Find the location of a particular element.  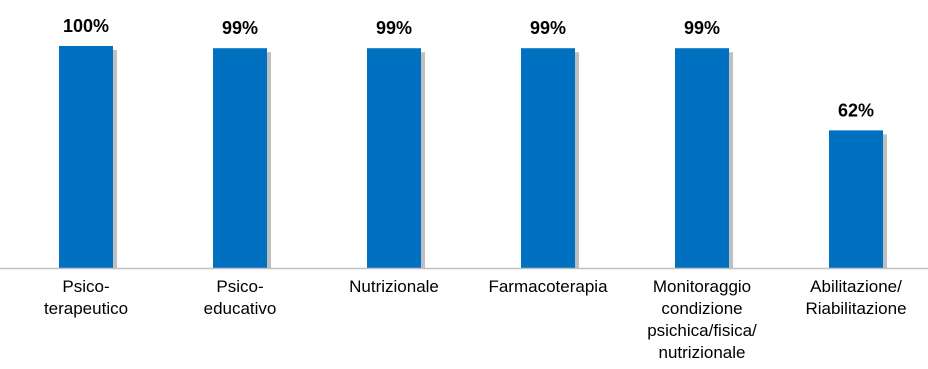

data-label: 100% is located at coordinates (86, 26).